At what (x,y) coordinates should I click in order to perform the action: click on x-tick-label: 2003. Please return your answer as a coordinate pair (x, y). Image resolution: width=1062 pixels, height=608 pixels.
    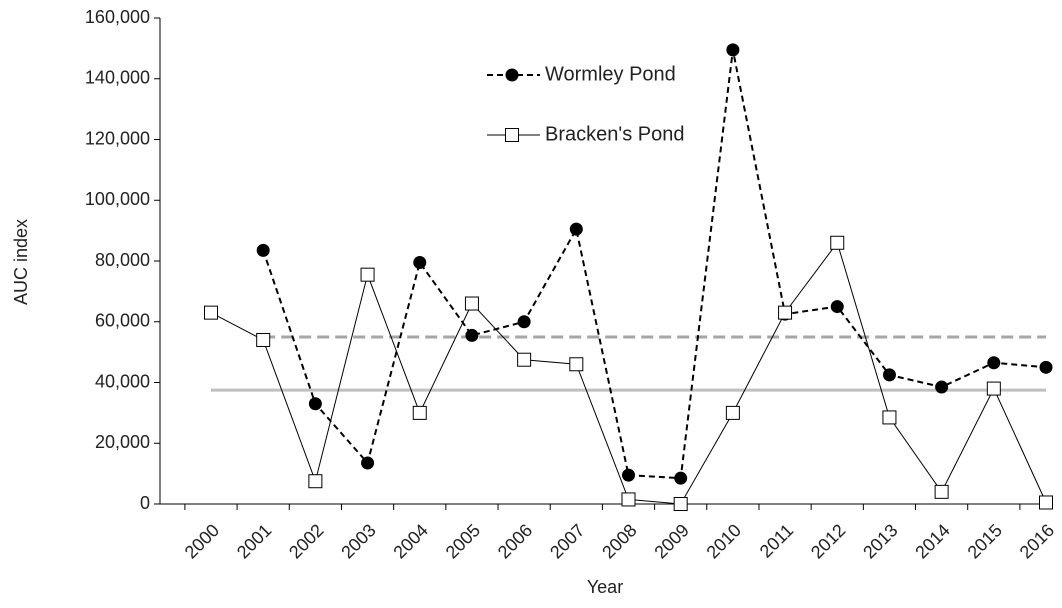
    Looking at the image, I should click on (358, 541).